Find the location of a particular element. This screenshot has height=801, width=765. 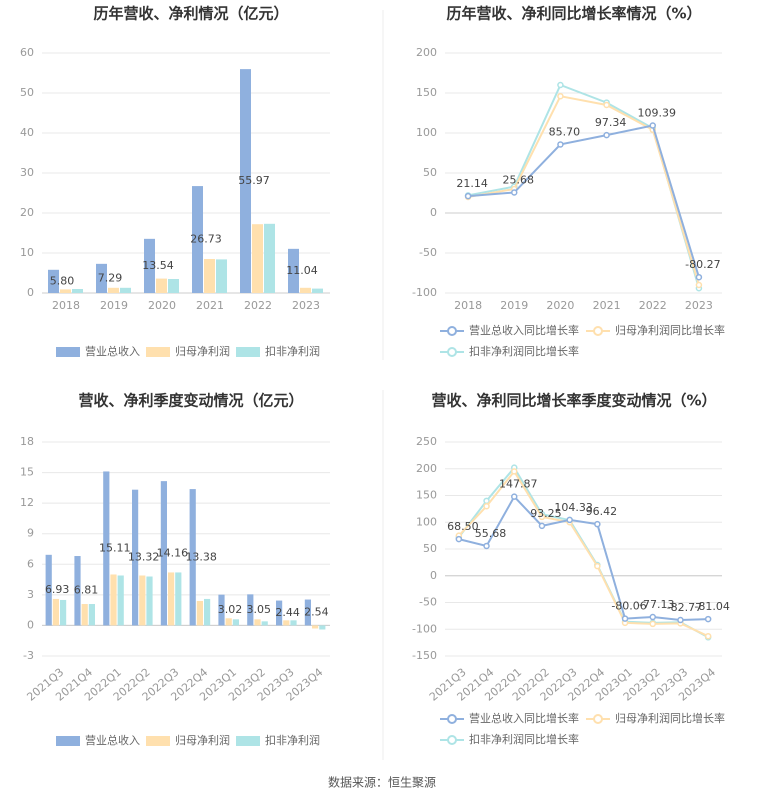

y-tick-label: 18 is located at coordinates (27, 441).